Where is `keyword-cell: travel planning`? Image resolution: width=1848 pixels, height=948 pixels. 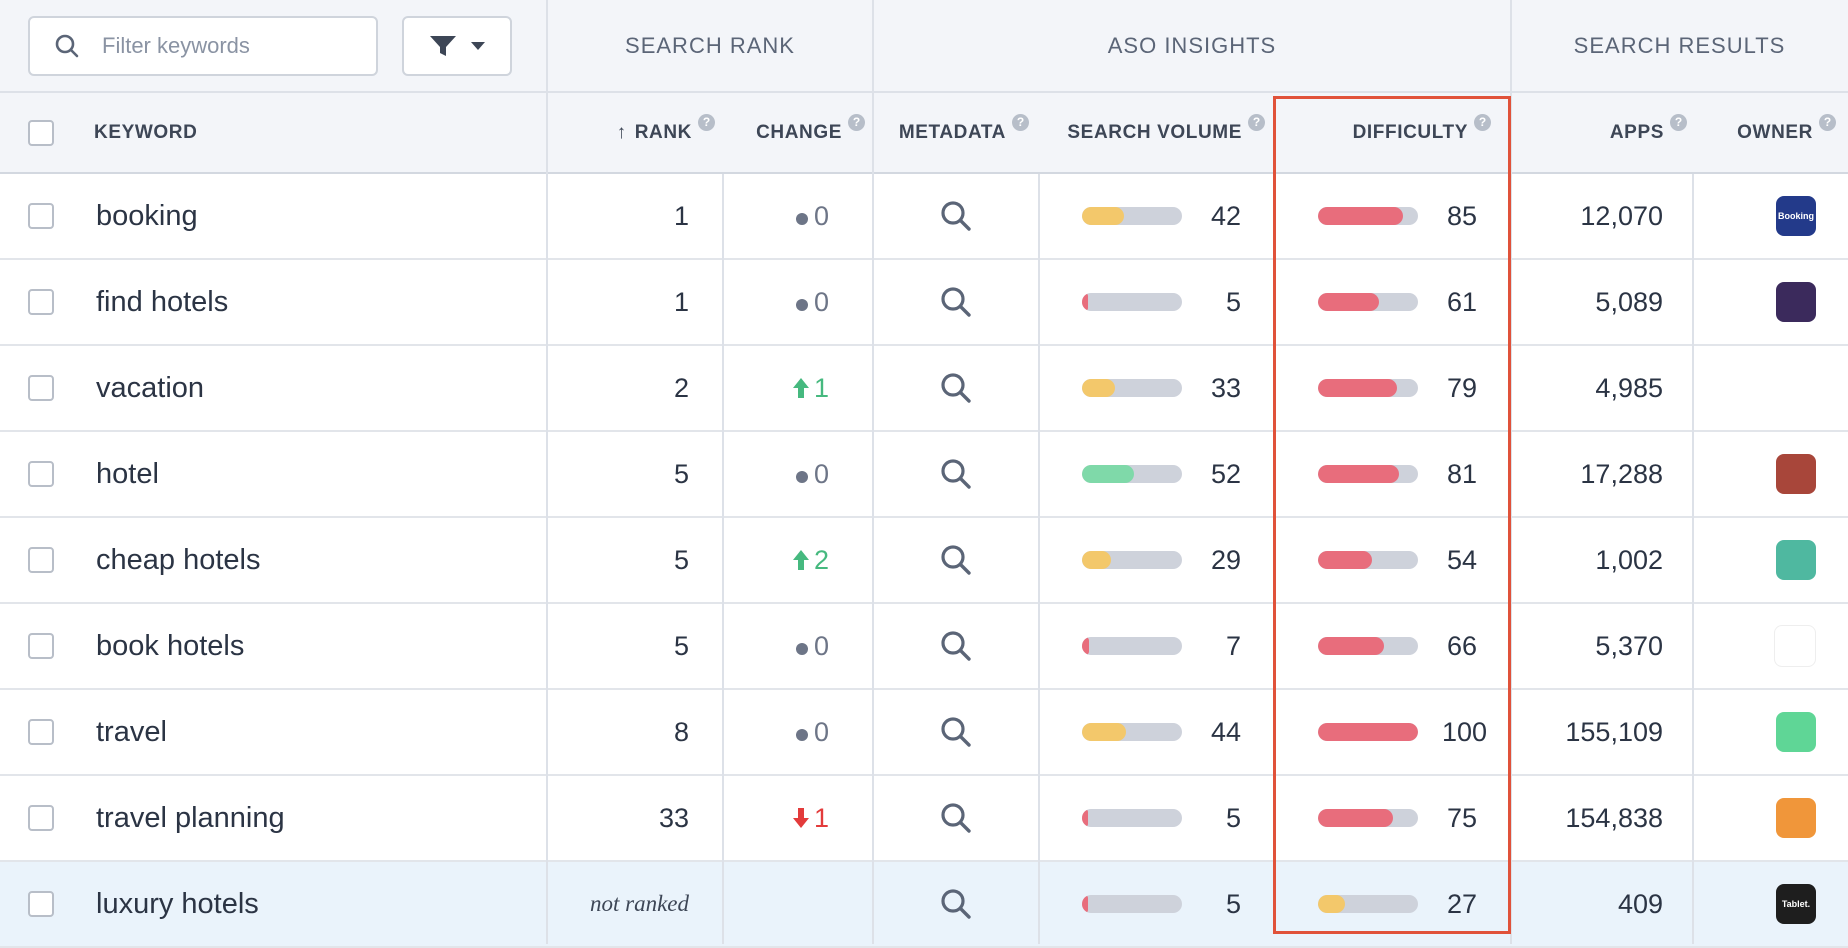
keyword-cell: travel planning is located at coordinates (316, 818).